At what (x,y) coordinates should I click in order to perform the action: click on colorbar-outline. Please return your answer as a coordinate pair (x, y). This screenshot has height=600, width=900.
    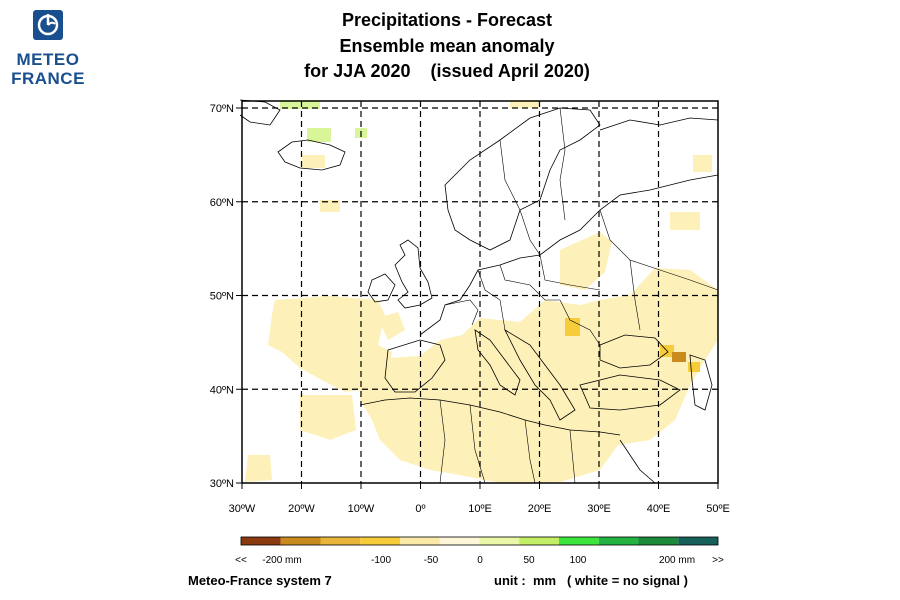
    Looking at the image, I should click on (479, 541).